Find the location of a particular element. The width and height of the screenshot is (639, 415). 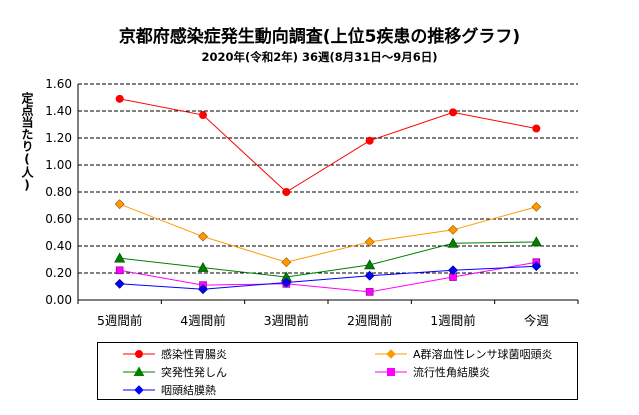

x-tick-label: 1週間前 is located at coordinates (452, 320).